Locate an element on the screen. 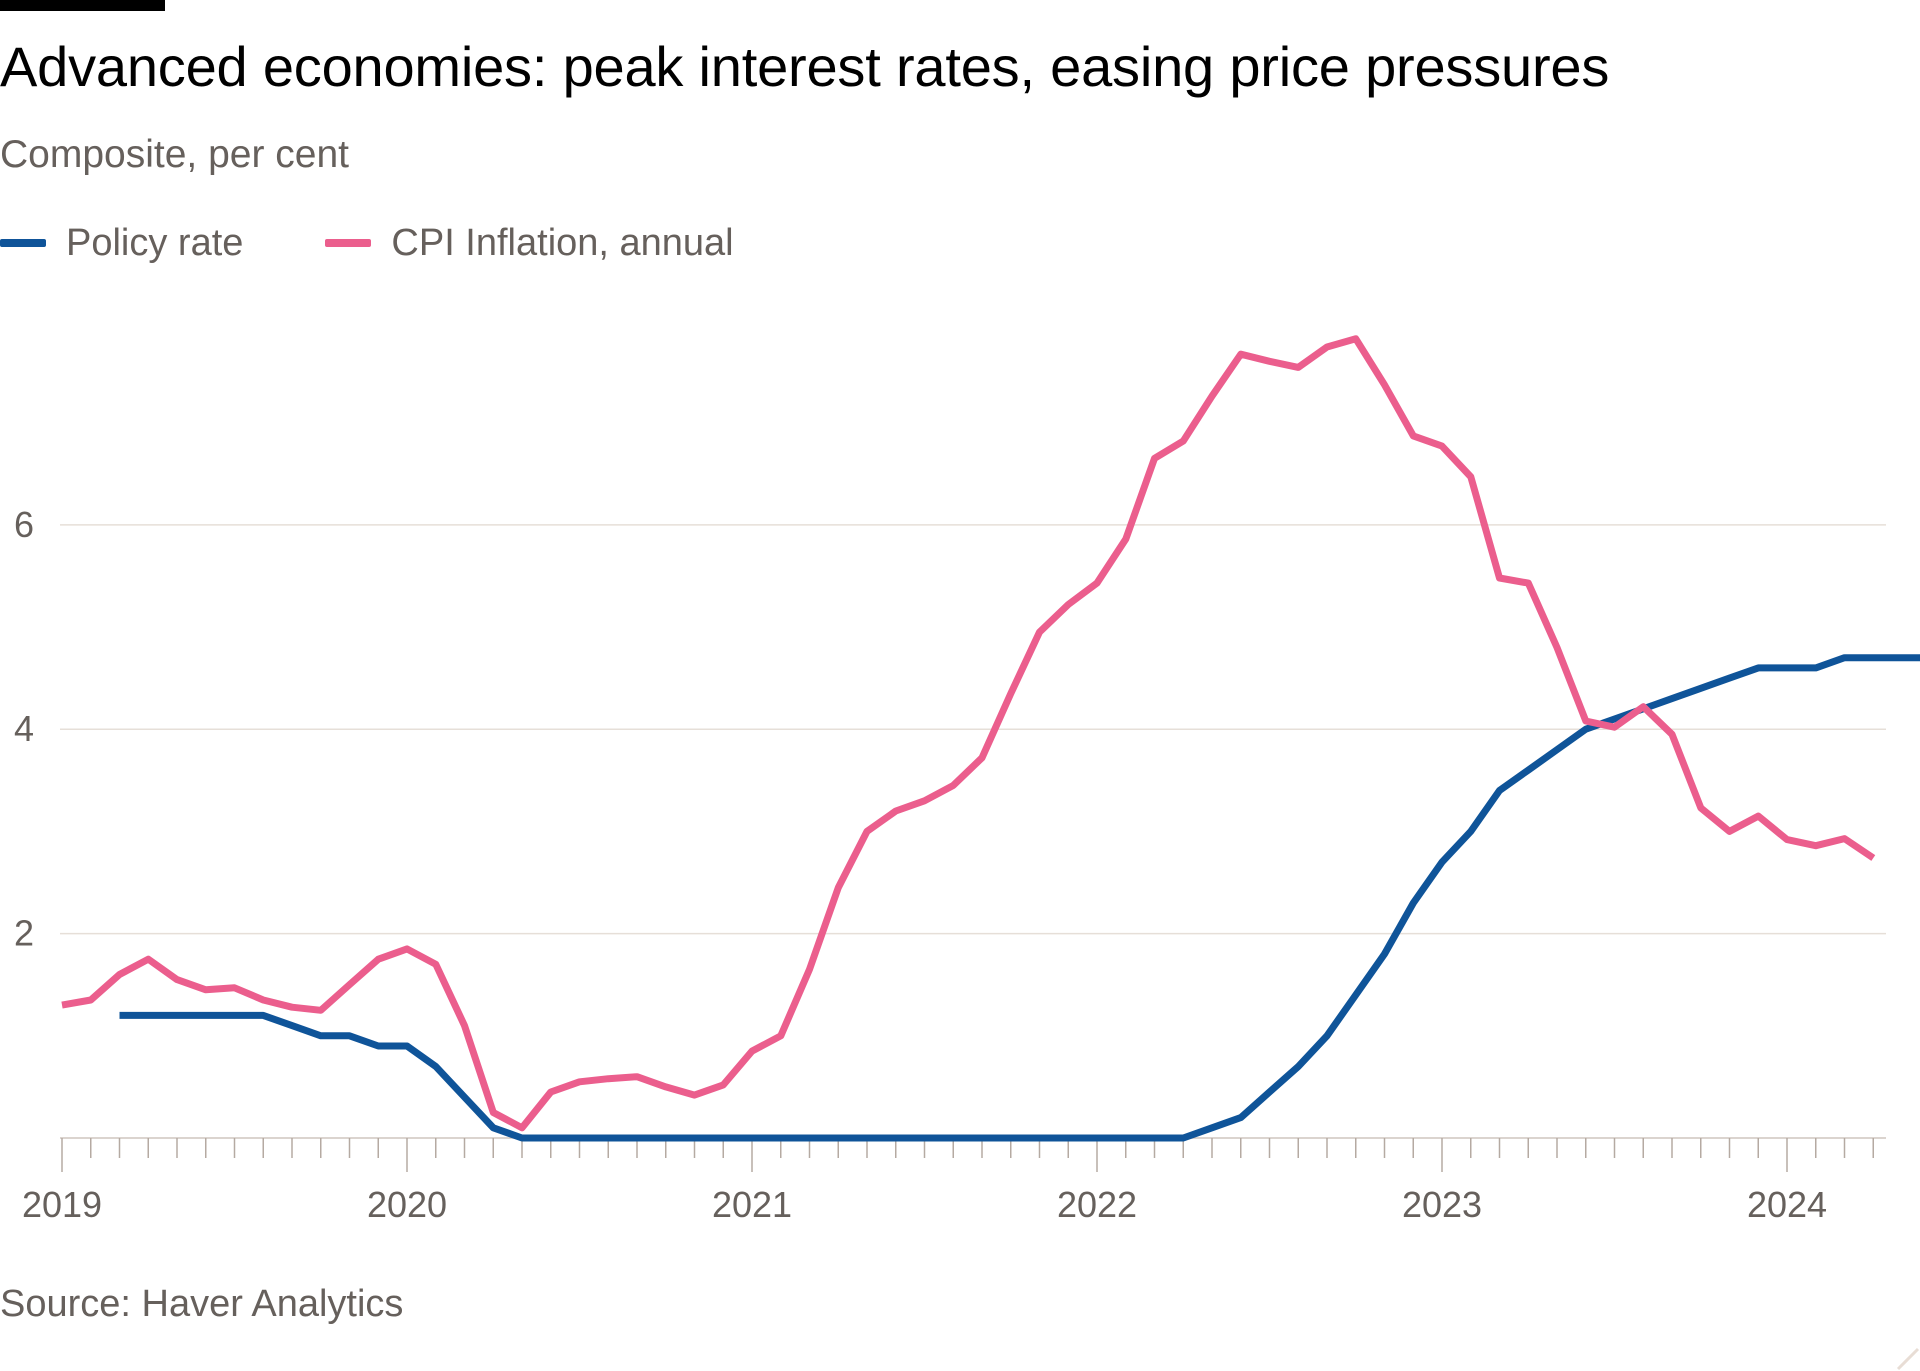 This screenshot has width=1920, height=1371. legend-item-cpi-inflation: CPI Inflation, annual is located at coordinates (529, 243).